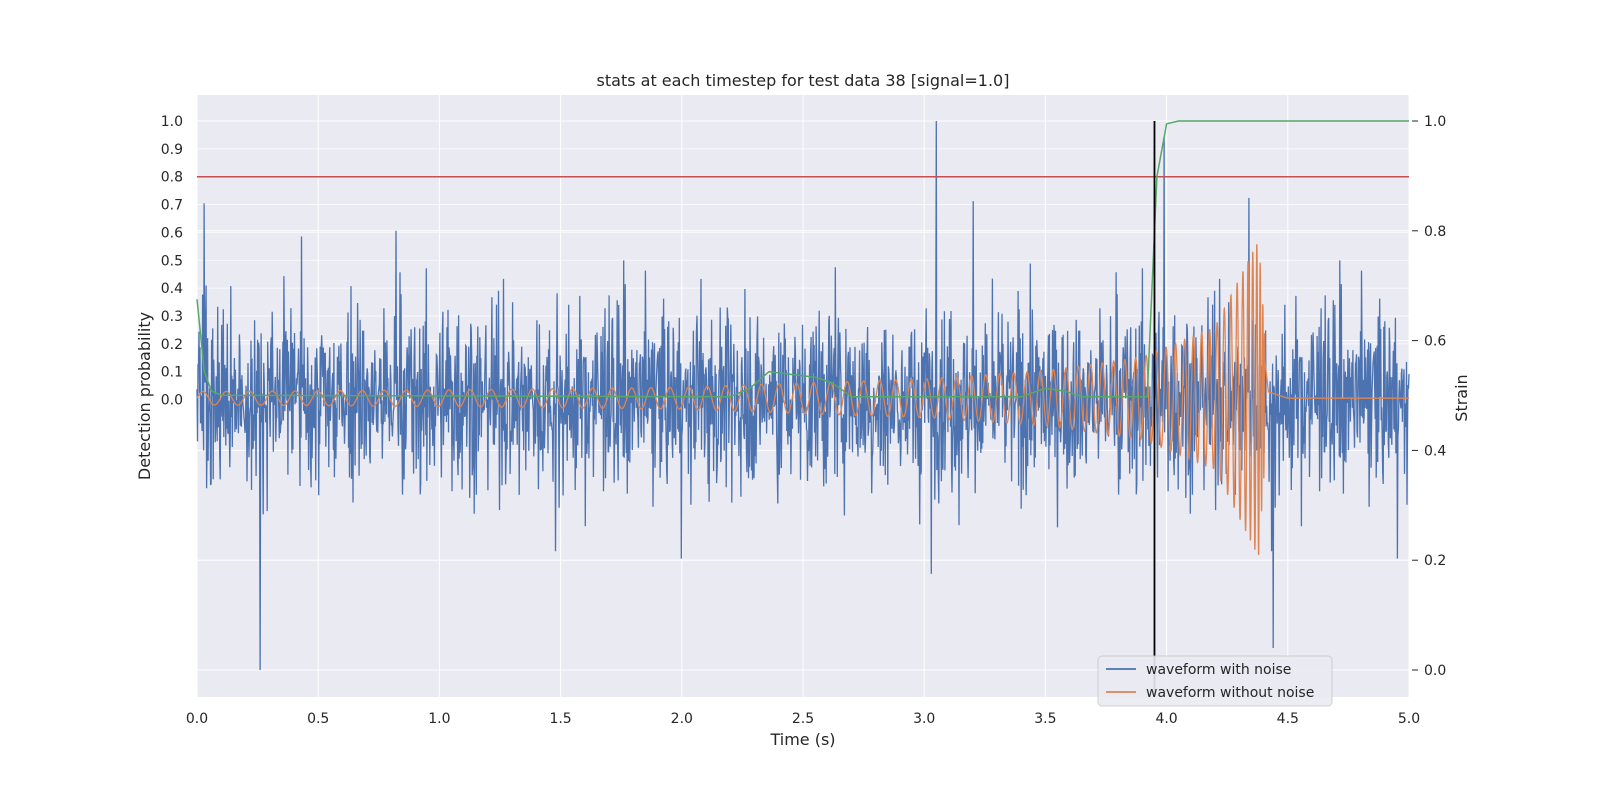 This screenshot has width=1600, height=800. What do you see at coordinates (172, 401) in the screenshot?
I see `y-left-tick-label: 0.0` at bounding box center [172, 401].